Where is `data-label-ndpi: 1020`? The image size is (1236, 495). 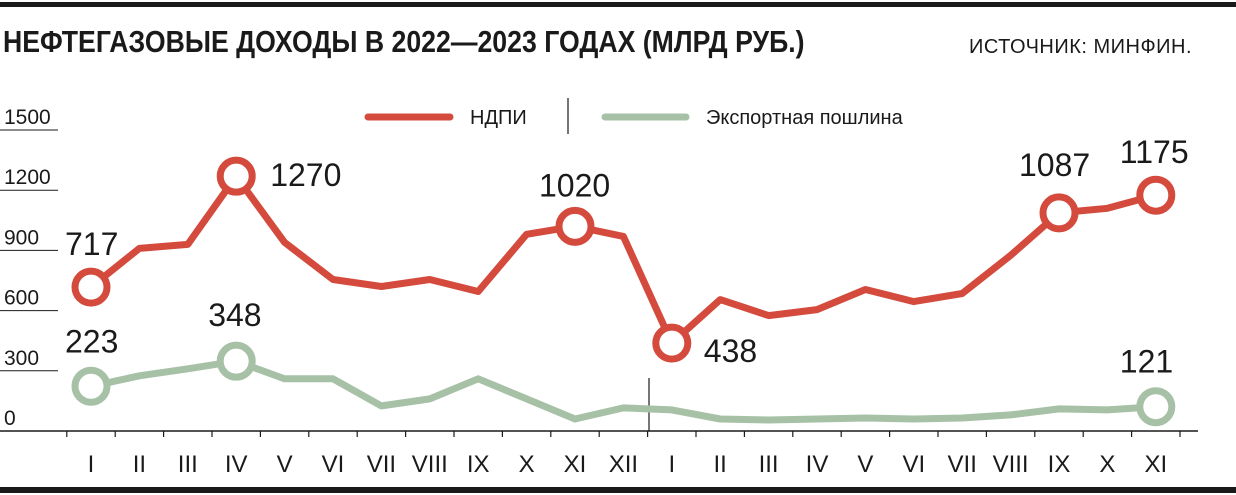
data-label-ndpi: 1020 is located at coordinates (574, 185).